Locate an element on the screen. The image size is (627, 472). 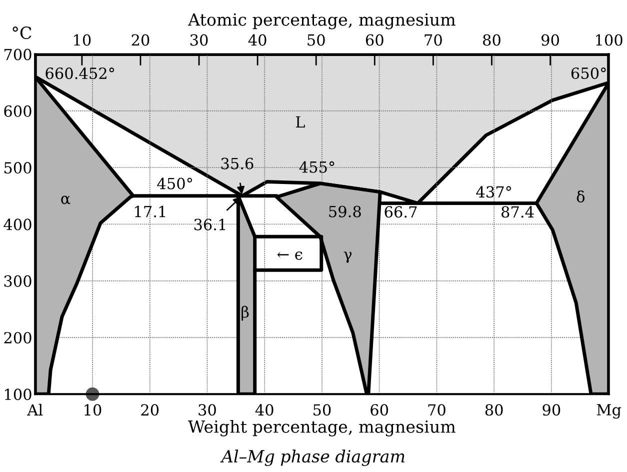
x-tick-label: 30 is located at coordinates (207, 410).